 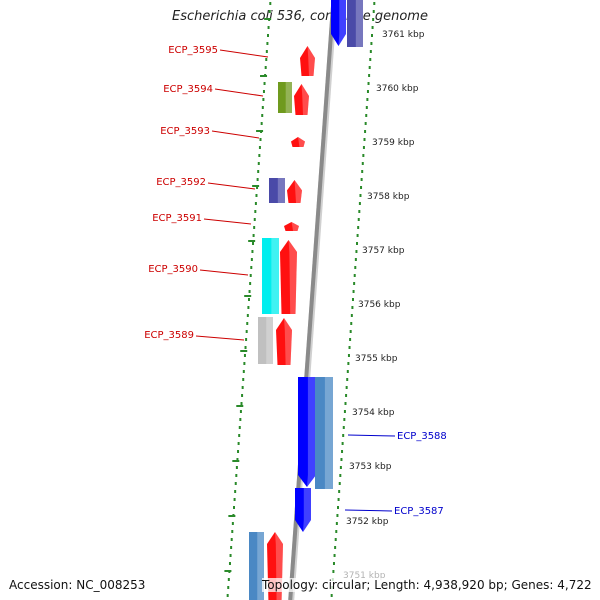 I want to click on scale-label-3751: 3751 kbp, so click(x=364, y=576).